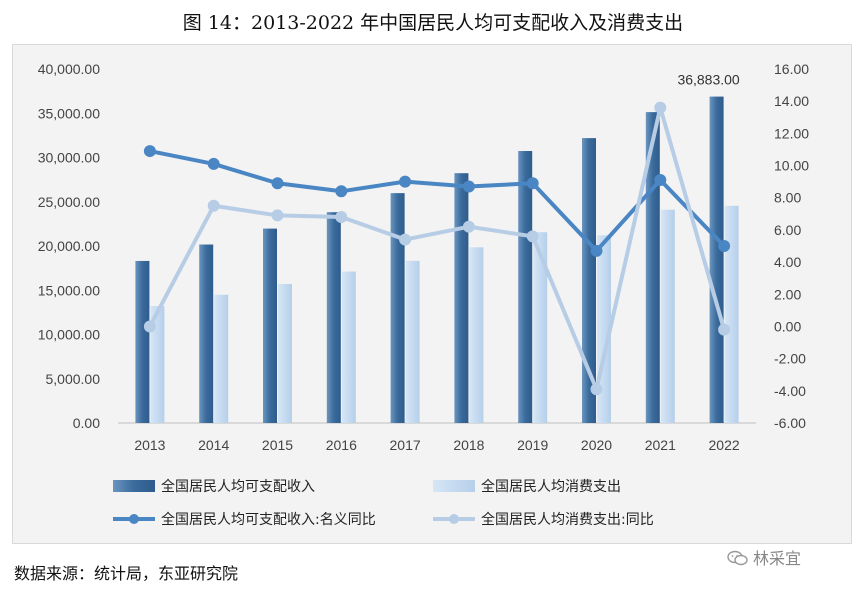 This screenshot has height=593, width=866. Describe the element at coordinates (708, 80) in the screenshot. I see `annotation-last-income: 36,883.00` at that location.